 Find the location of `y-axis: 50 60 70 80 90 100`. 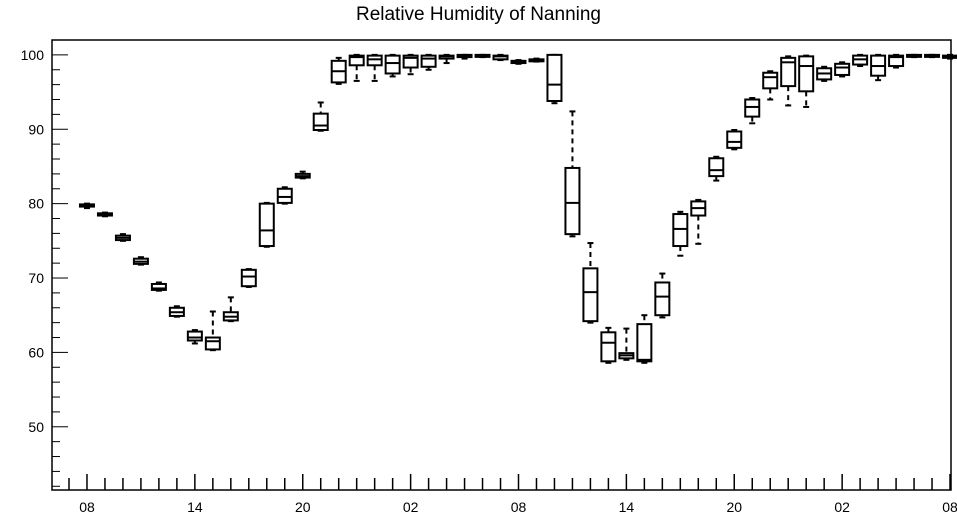

y-axis: 50 60 70 80 90 100 is located at coordinates (44, 263).